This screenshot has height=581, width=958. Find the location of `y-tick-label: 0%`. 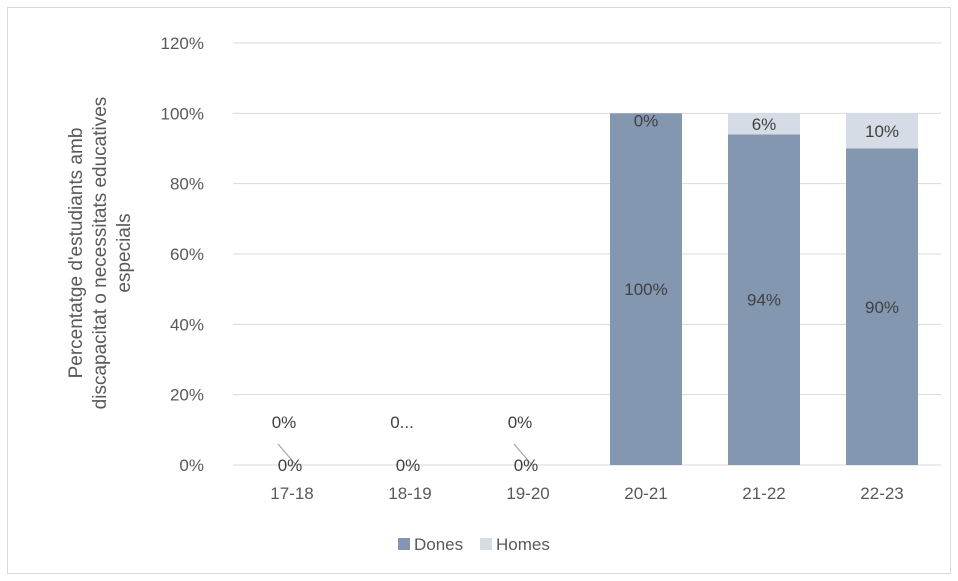

y-tick-label: 0% is located at coordinates (191, 465).